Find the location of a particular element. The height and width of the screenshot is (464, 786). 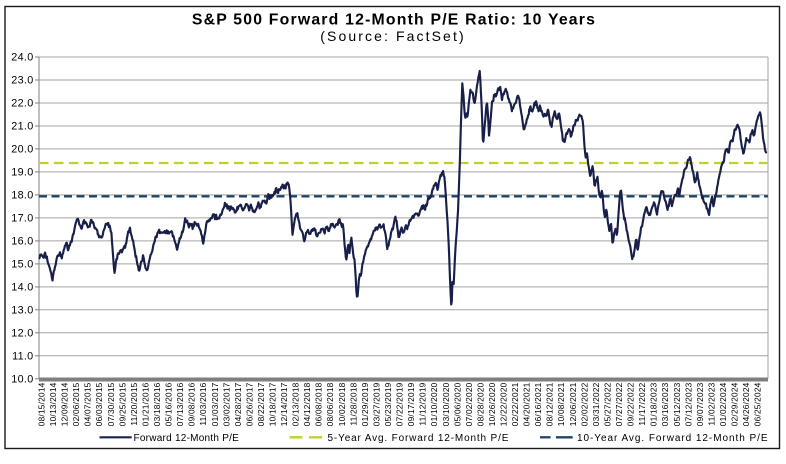

svg-text: 14.0 is located at coordinates (22, 288).